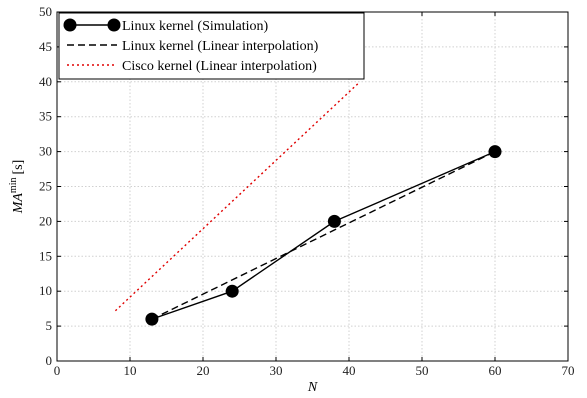 Image resolution: width=587 pixels, height=398 pixels. What do you see at coordinates (45, 220) in the screenshot?
I see `y-tick-label: 20` at bounding box center [45, 220].